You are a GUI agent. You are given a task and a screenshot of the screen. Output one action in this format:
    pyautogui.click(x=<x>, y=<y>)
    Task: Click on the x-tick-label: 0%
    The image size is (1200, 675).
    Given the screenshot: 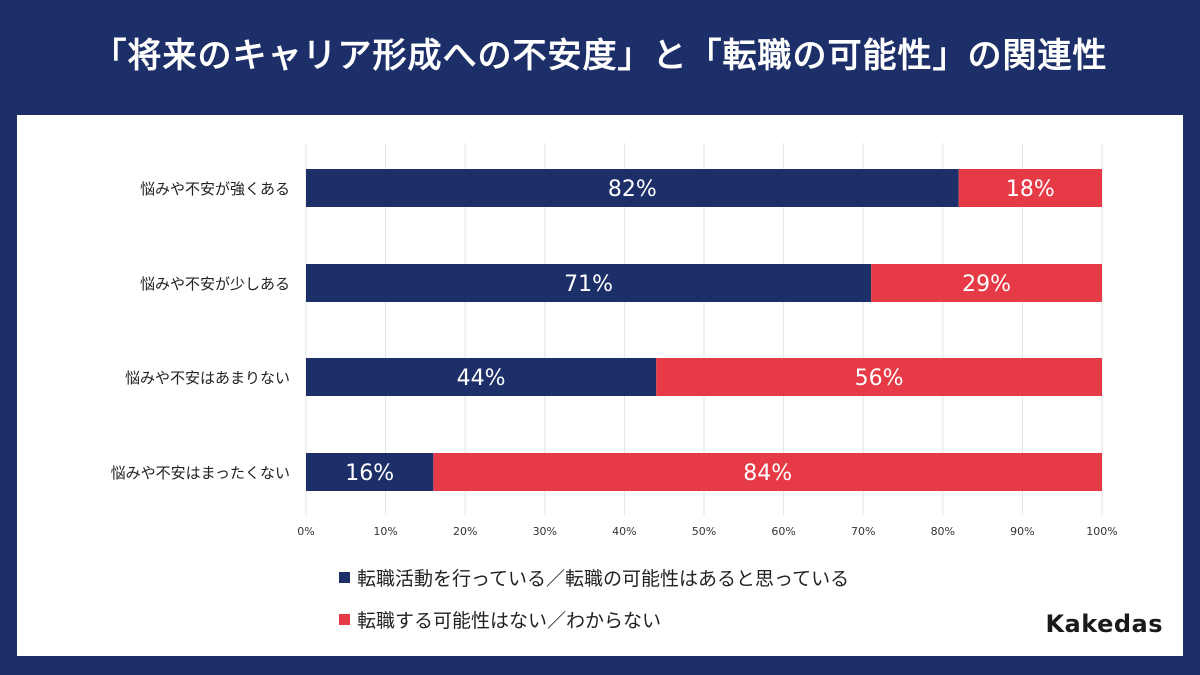 What is the action you would take?
    pyautogui.click(x=305, y=531)
    